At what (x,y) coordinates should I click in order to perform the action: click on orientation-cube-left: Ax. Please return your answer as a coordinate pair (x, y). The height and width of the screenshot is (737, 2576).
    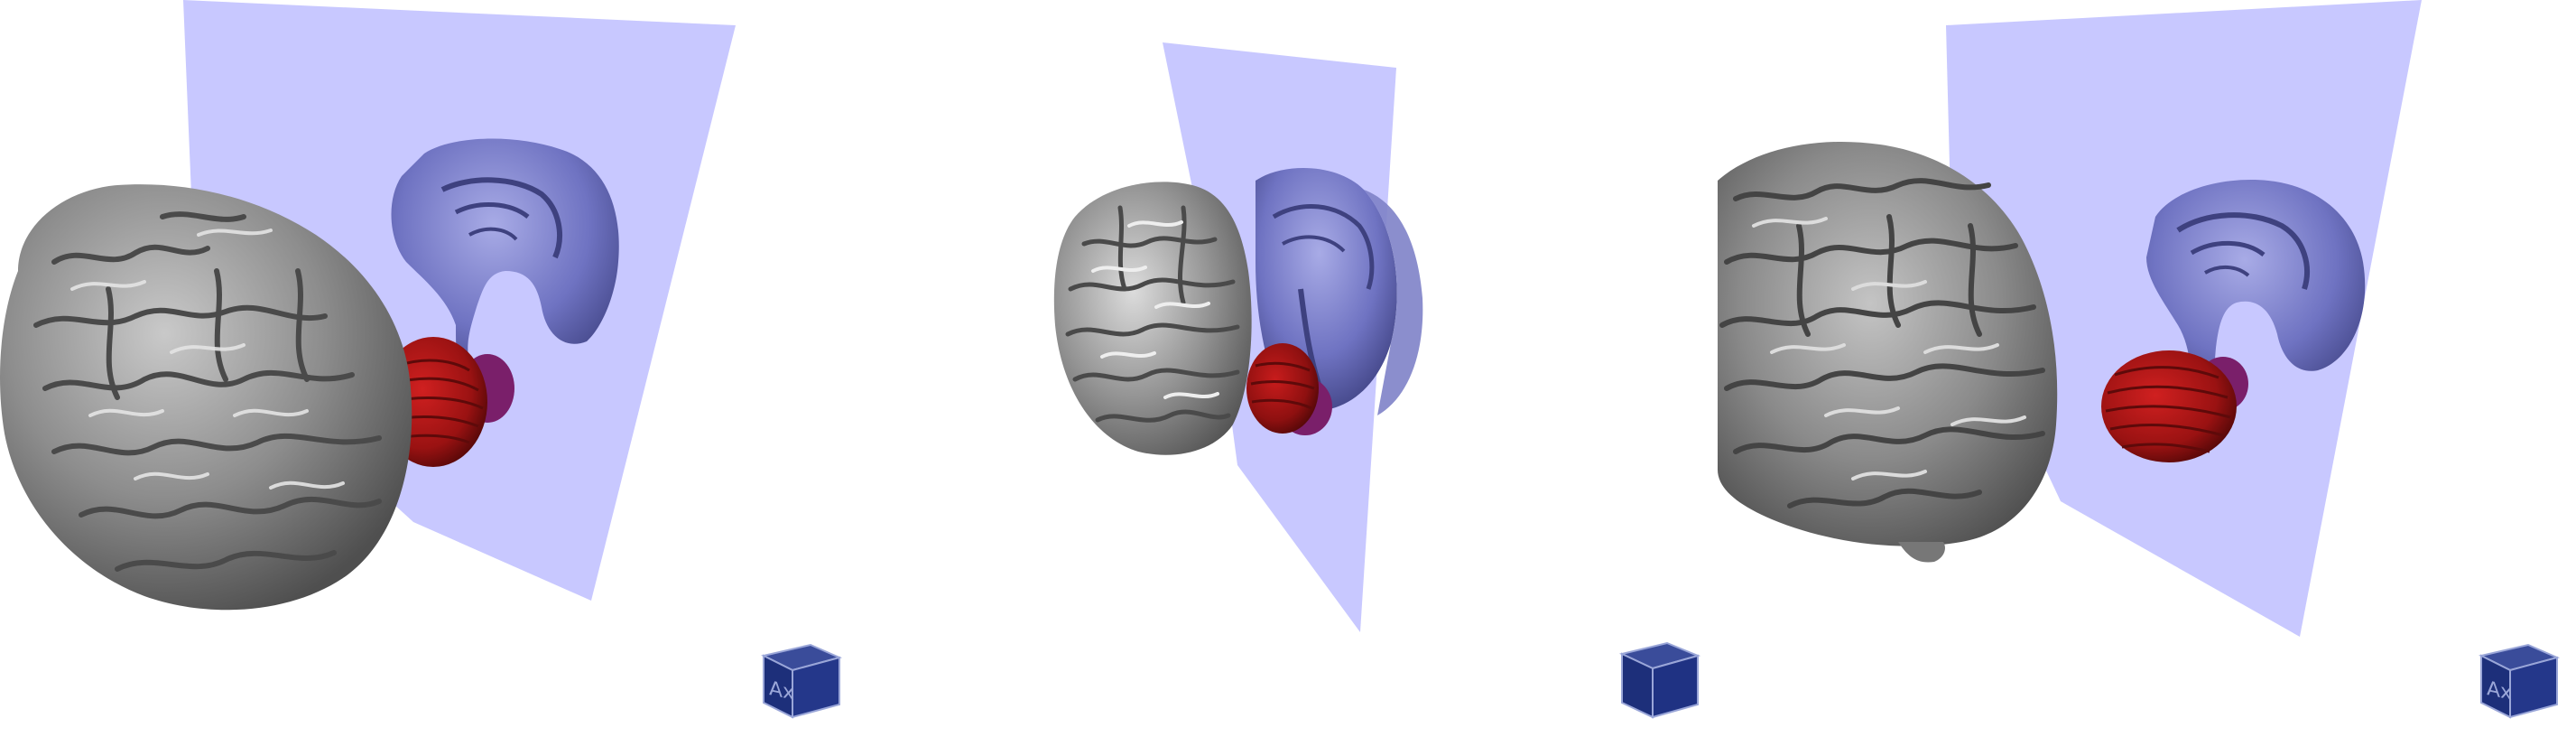
    Looking at the image, I should click on (802, 679).